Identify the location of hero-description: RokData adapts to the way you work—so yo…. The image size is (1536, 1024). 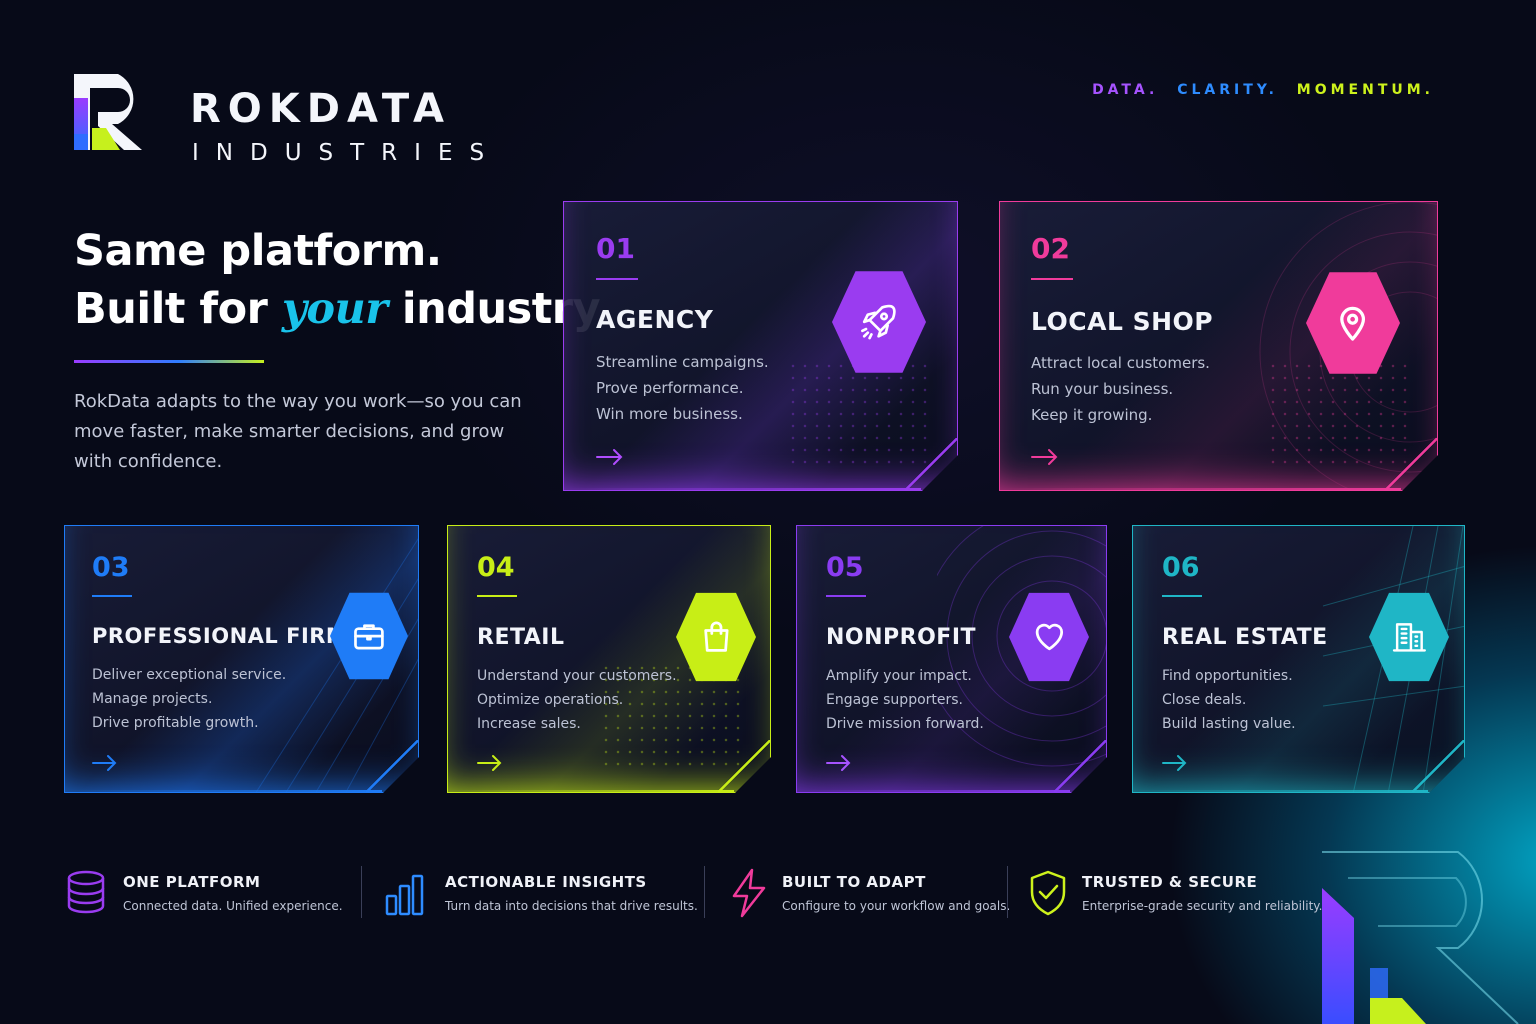
(298, 431).